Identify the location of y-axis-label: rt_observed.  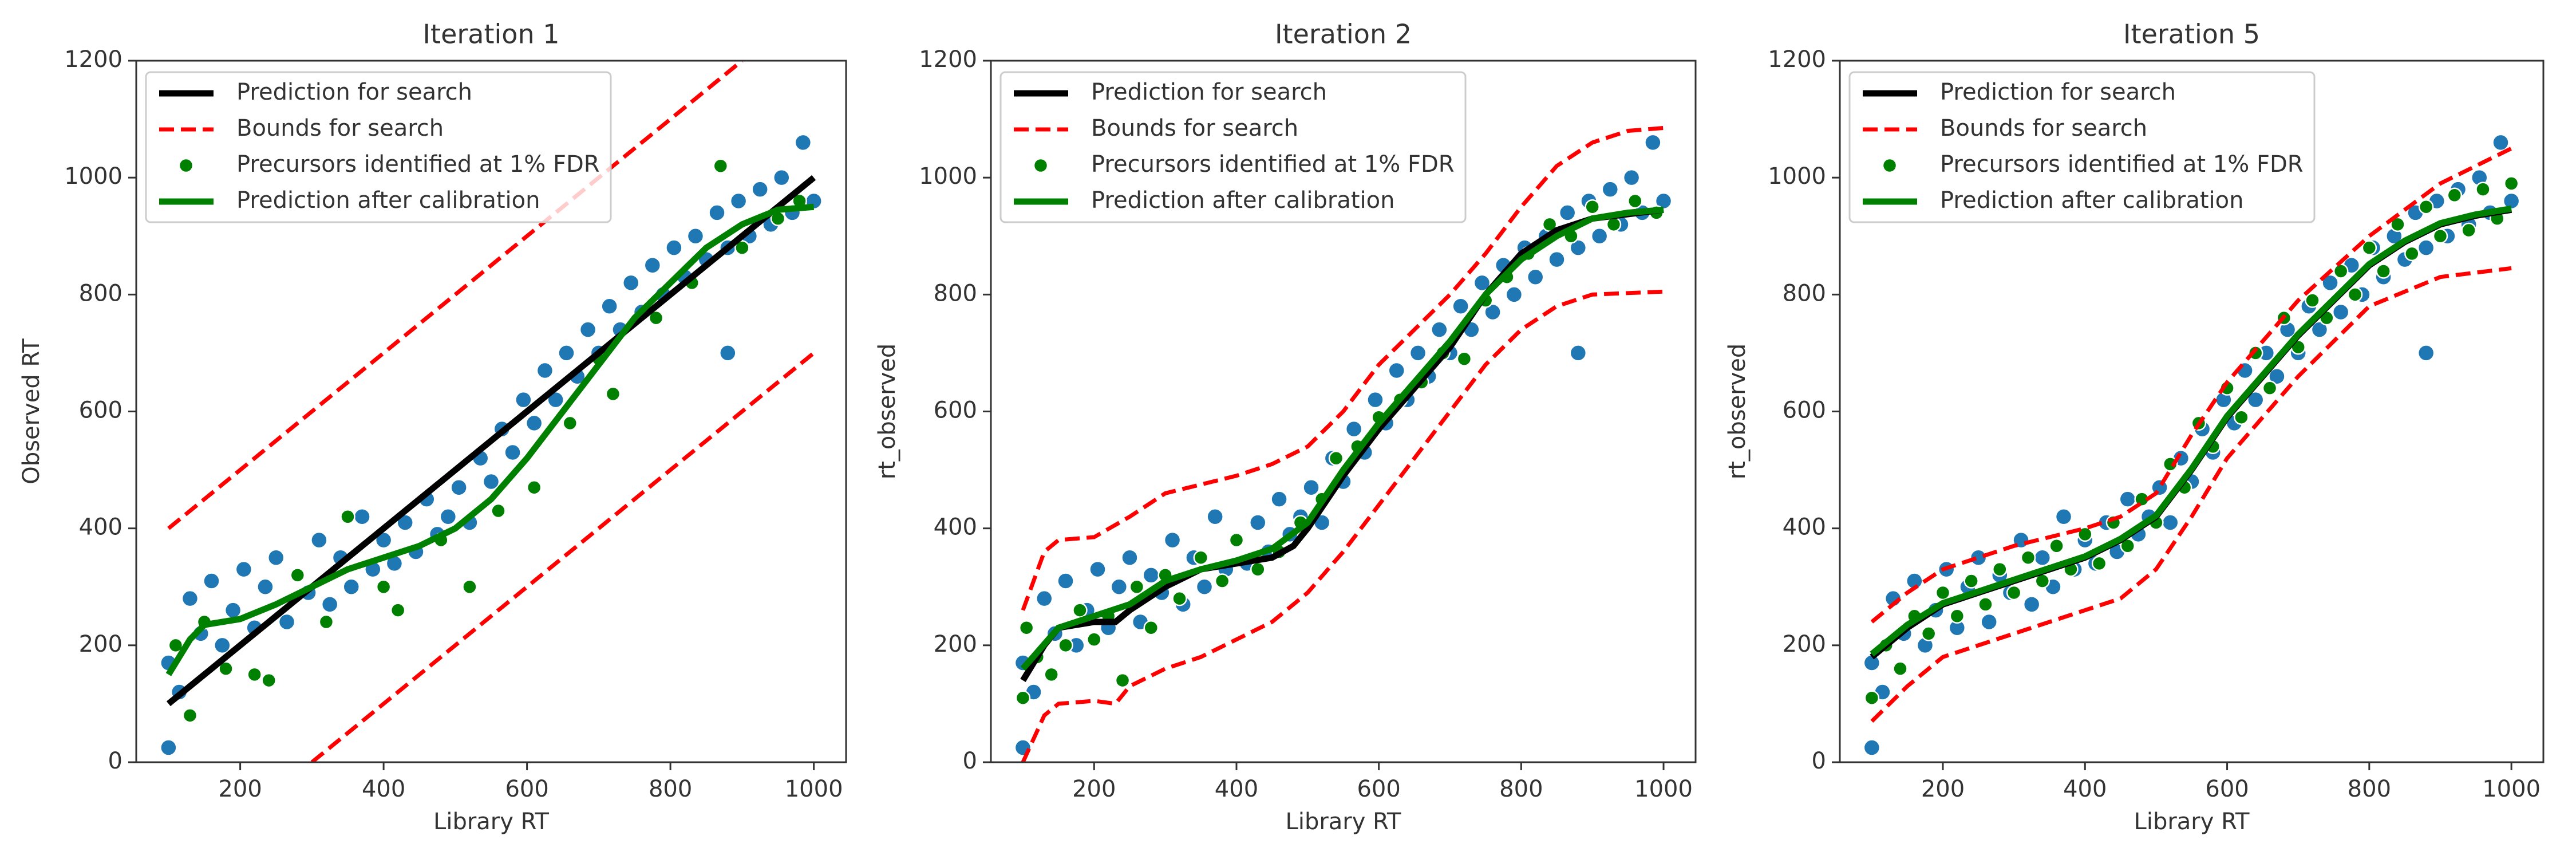
(887, 412).